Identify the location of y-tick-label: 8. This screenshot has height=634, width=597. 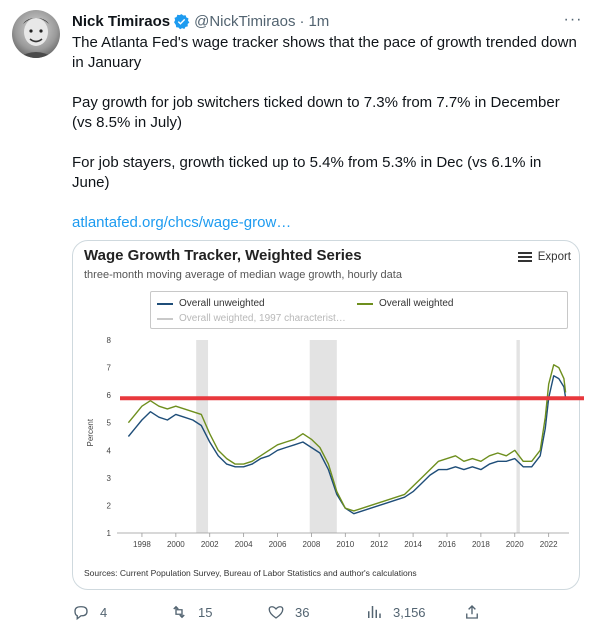
(109, 340).